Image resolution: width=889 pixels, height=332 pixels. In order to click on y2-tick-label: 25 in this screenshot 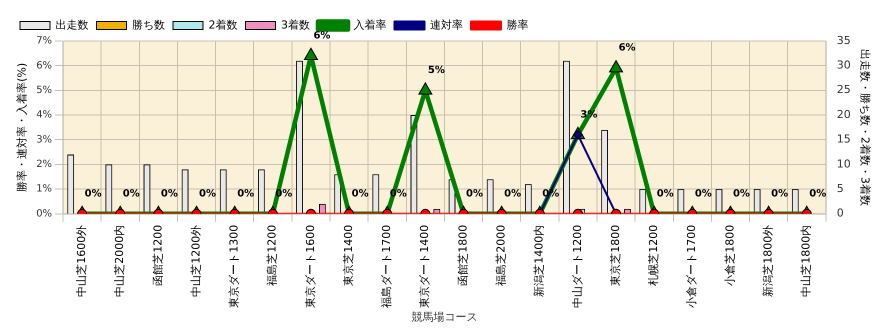, I will do `click(843, 89)`.